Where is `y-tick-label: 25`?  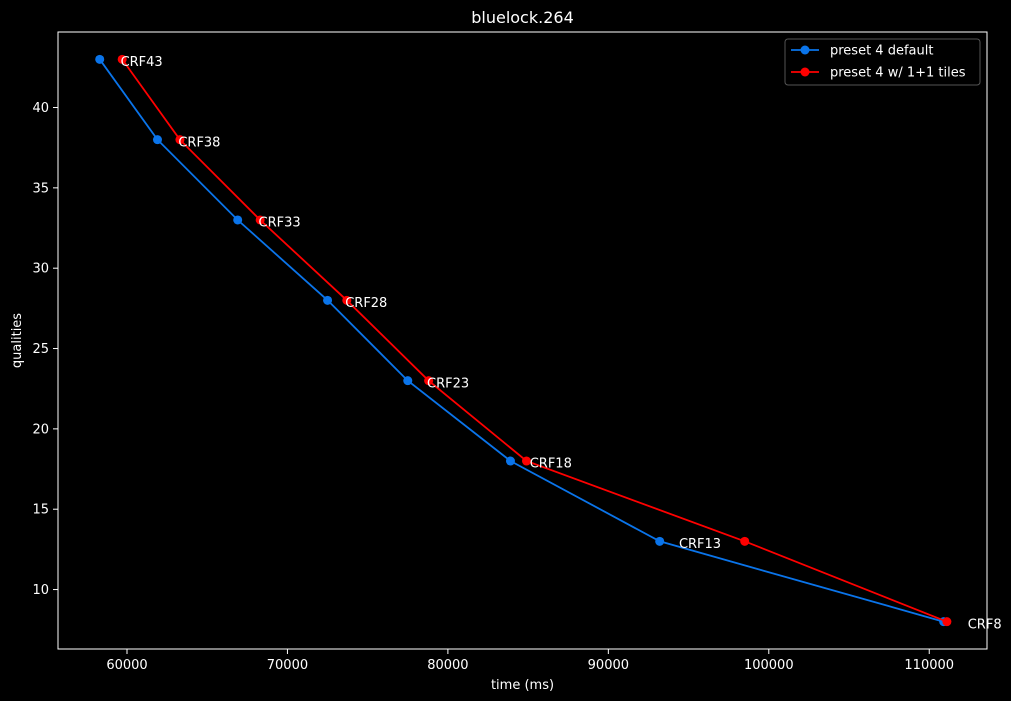
y-tick-label: 25 is located at coordinates (40, 349).